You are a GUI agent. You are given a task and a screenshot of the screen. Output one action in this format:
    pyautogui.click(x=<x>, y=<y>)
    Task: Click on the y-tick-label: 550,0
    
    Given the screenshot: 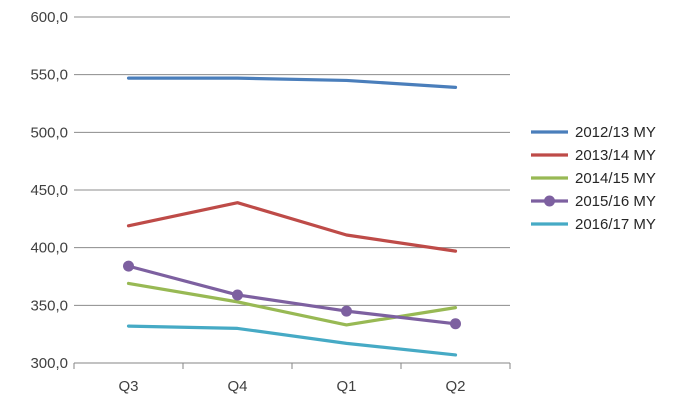 What is the action you would take?
    pyautogui.click(x=49, y=75)
    